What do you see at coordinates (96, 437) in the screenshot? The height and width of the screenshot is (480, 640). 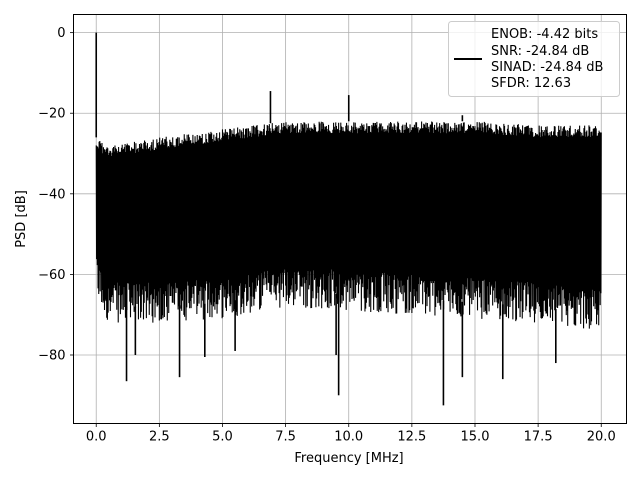 I see `x-tick-label: 0.0` at bounding box center [96, 437].